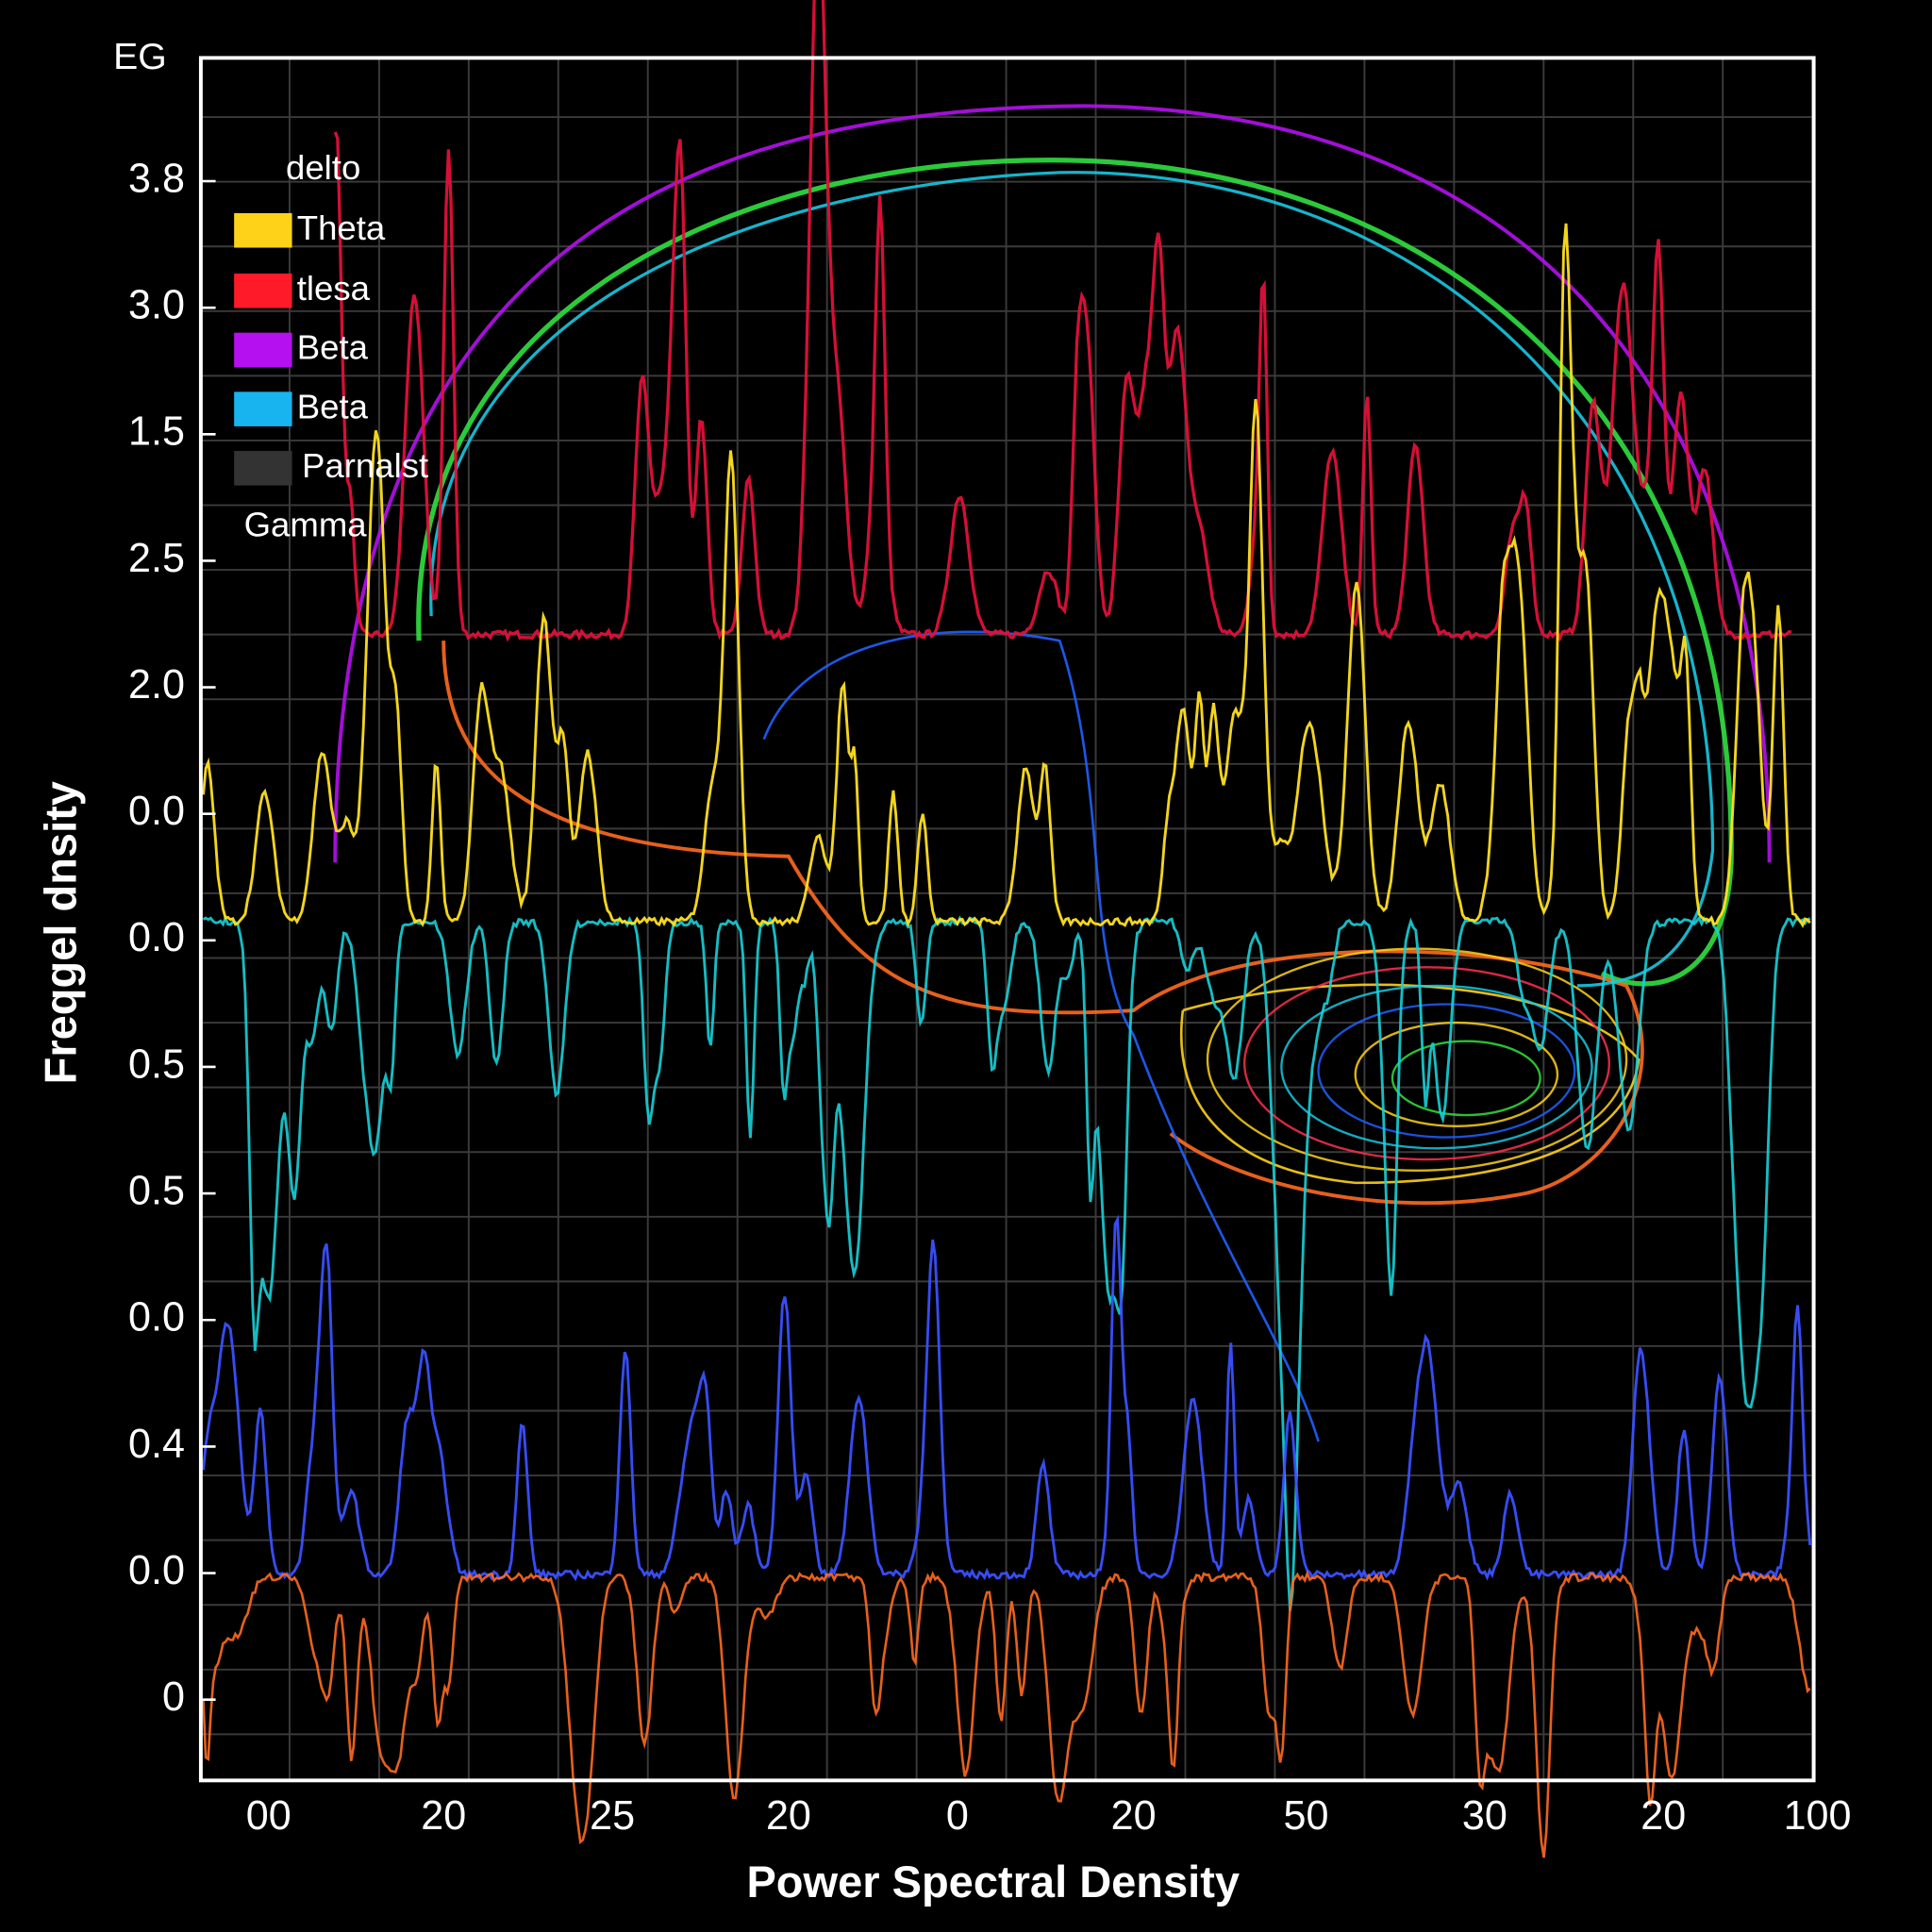 The height and width of the screenshot is (1932, 1932). Describe the element at coordinates (612, 1816) in the screenshot. I see `x-tick-label: 25` at that location.